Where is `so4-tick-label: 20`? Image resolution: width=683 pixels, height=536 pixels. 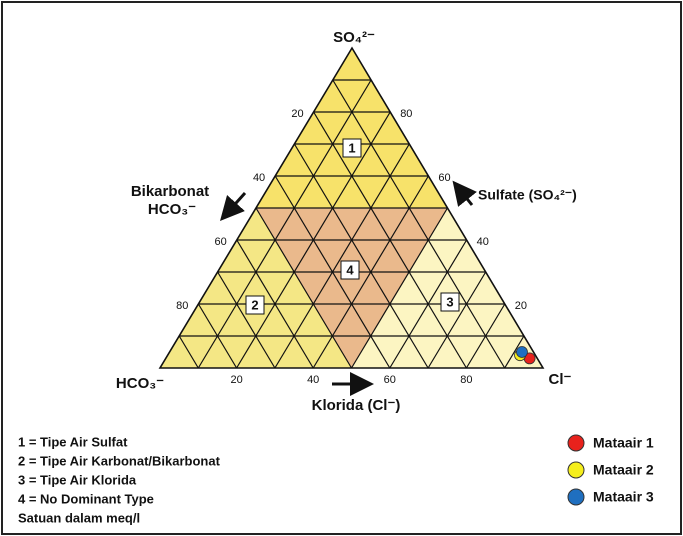 so4-tick-label: 20 is located at coordinates (521, 306).